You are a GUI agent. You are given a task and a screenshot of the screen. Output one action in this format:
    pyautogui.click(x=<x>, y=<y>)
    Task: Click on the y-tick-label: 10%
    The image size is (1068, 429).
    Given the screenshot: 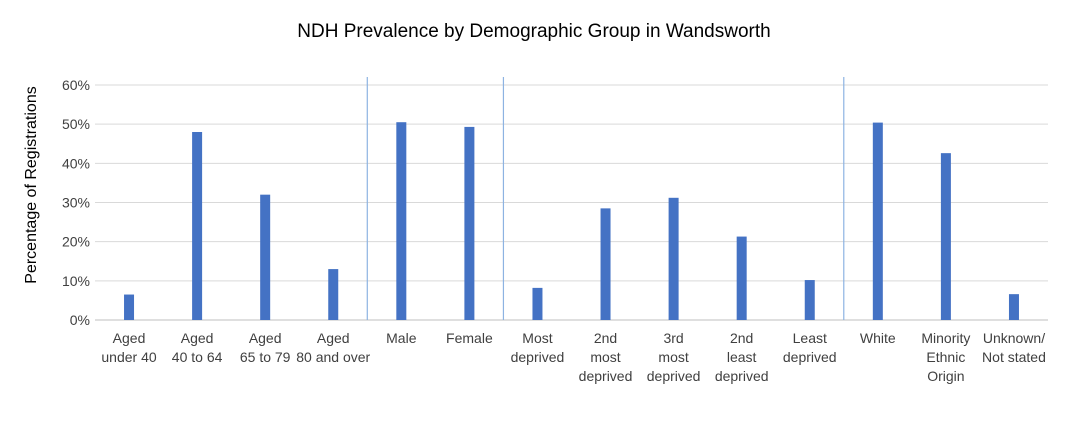 What is the action you would take?
    pyautogui.click(x=76, y=281)
    